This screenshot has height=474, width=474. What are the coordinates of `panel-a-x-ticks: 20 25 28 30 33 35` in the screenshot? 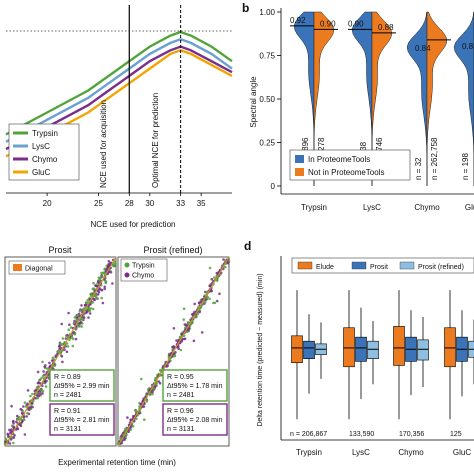 It's located at (124, 200).